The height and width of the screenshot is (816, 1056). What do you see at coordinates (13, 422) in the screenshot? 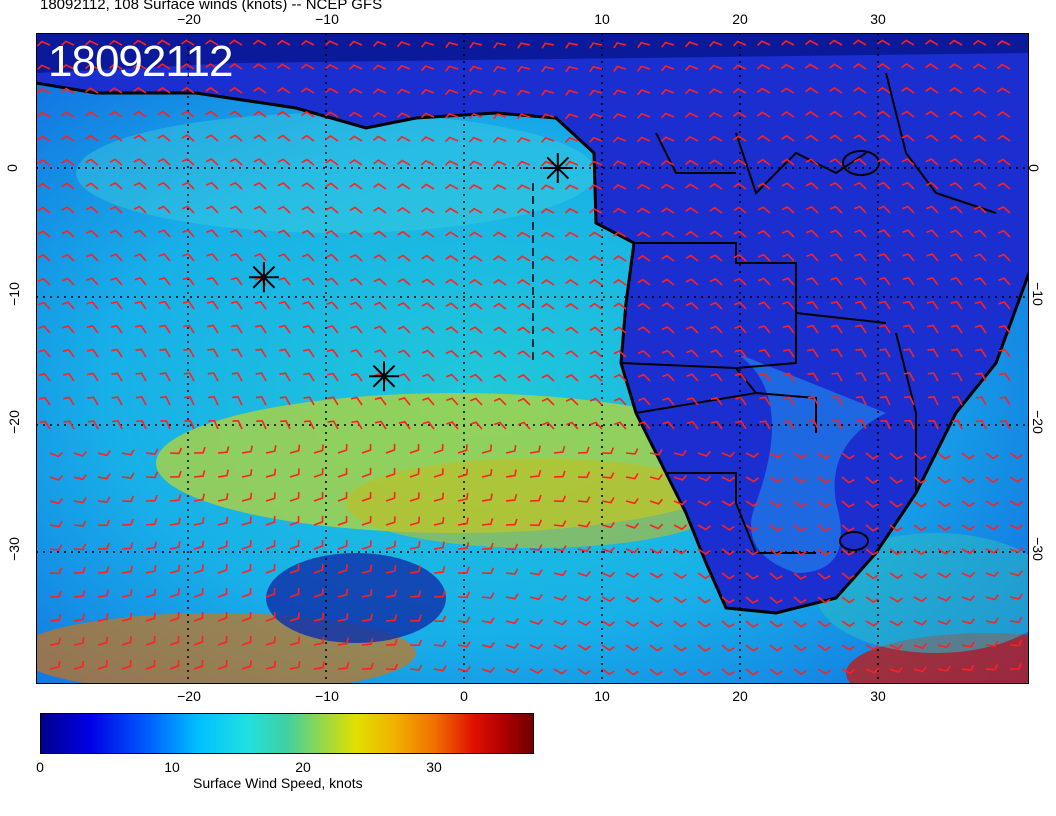
I see `lat-tick: −20` at bounding box center [13, 422].